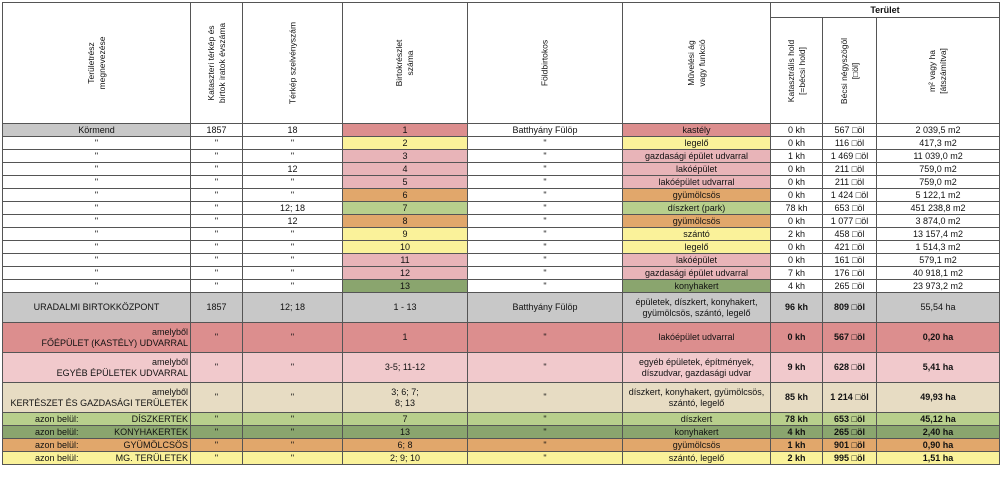  Describe the element at coordinates (796, 419) in the screenshot. I see `within-kh-cell: 78 kh` at that location.